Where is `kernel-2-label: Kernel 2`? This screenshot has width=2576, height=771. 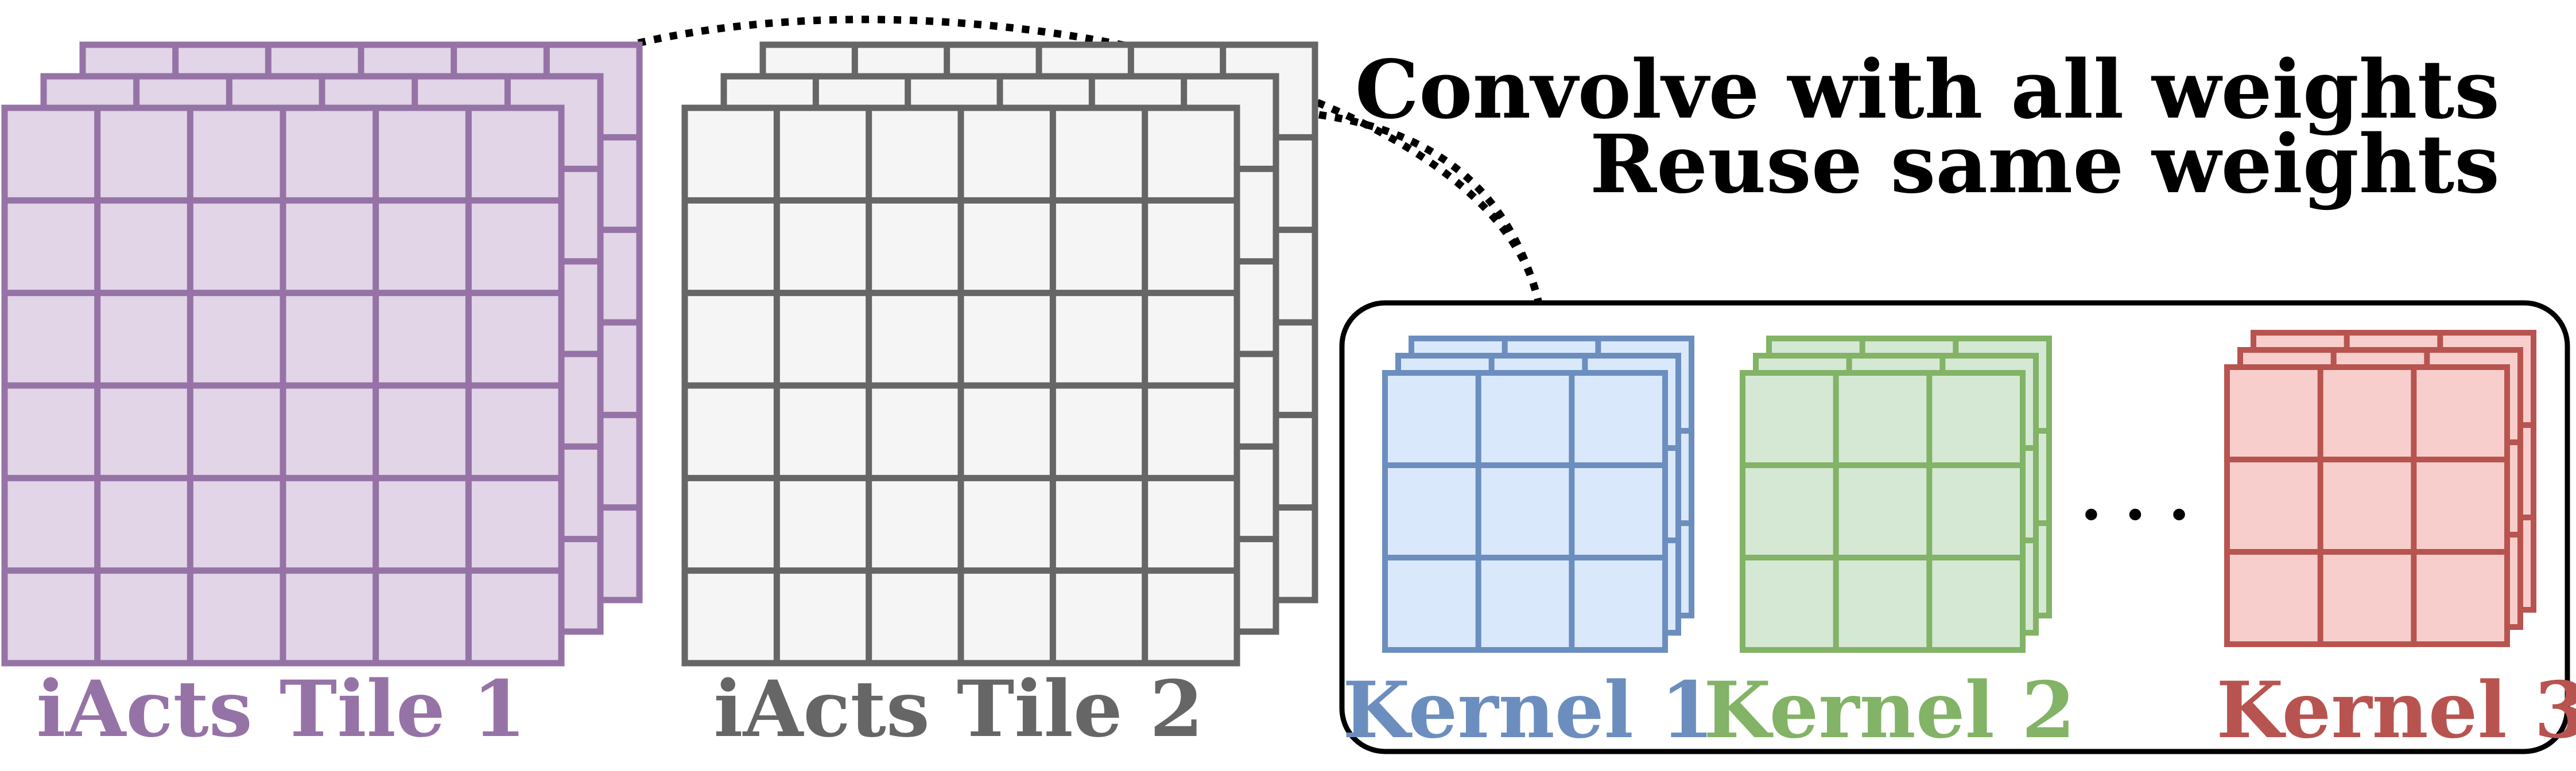
kernel-2-label: Kernel 2 is located at coordinates (1889, 710).